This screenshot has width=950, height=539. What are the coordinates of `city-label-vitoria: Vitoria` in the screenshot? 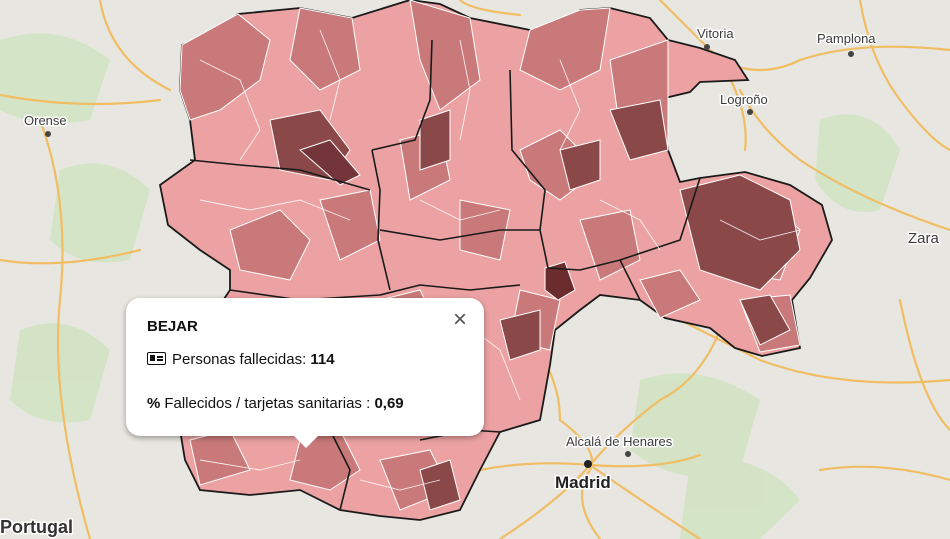 It's located at (715, 33).